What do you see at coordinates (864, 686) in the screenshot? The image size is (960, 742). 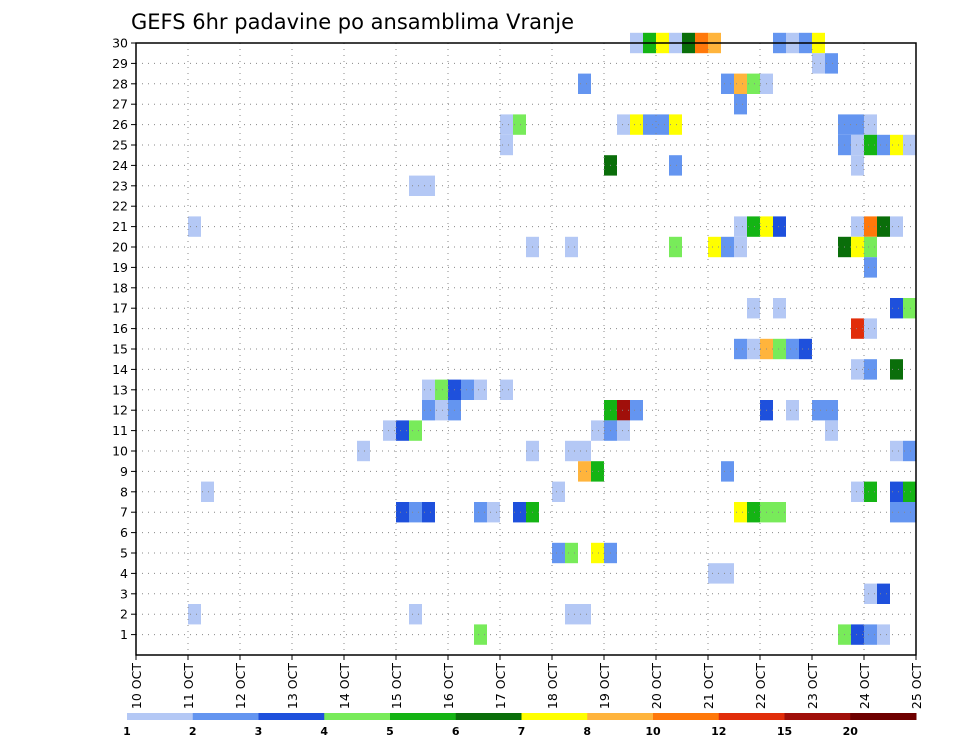 I see `x-tick-label: 24 OCT` at bounding box center [864, 686].